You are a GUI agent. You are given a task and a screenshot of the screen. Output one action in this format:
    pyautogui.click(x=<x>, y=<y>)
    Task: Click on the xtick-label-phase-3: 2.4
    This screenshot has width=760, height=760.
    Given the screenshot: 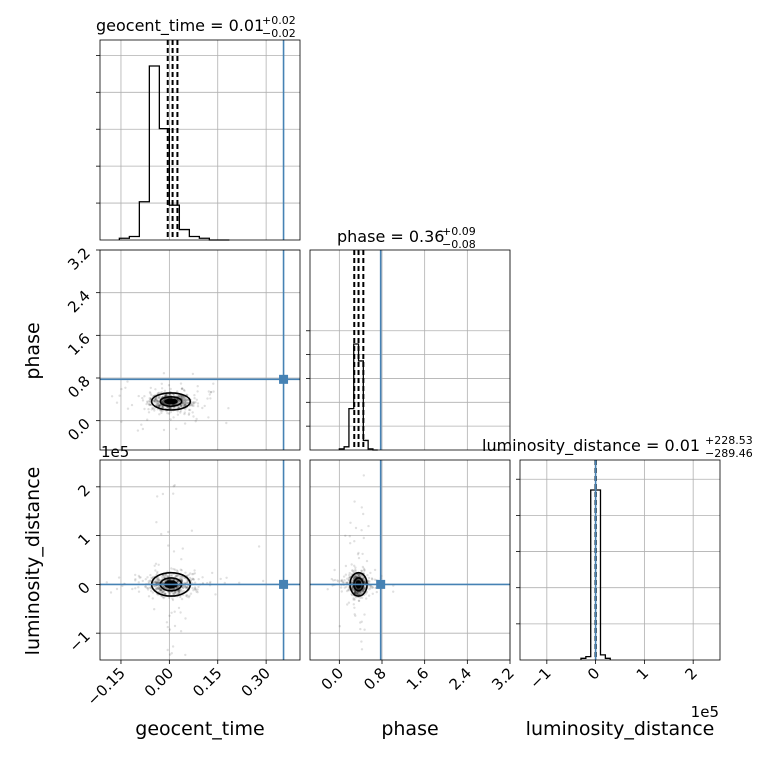 What is the action you would take?
    pyautogui.click(x=461, y=679)
    